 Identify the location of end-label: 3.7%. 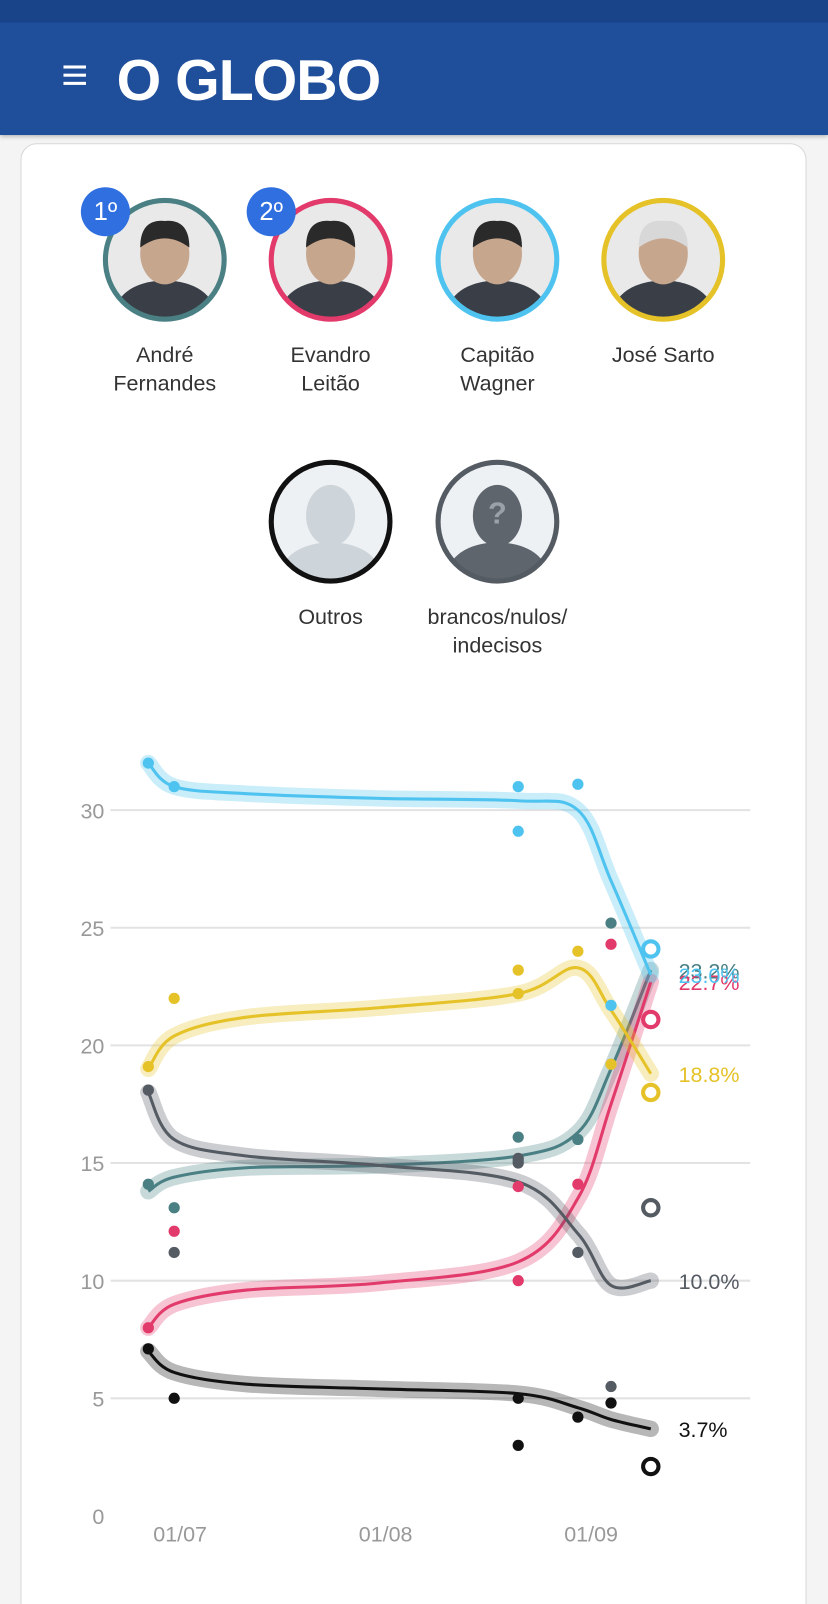
(703, 1430).